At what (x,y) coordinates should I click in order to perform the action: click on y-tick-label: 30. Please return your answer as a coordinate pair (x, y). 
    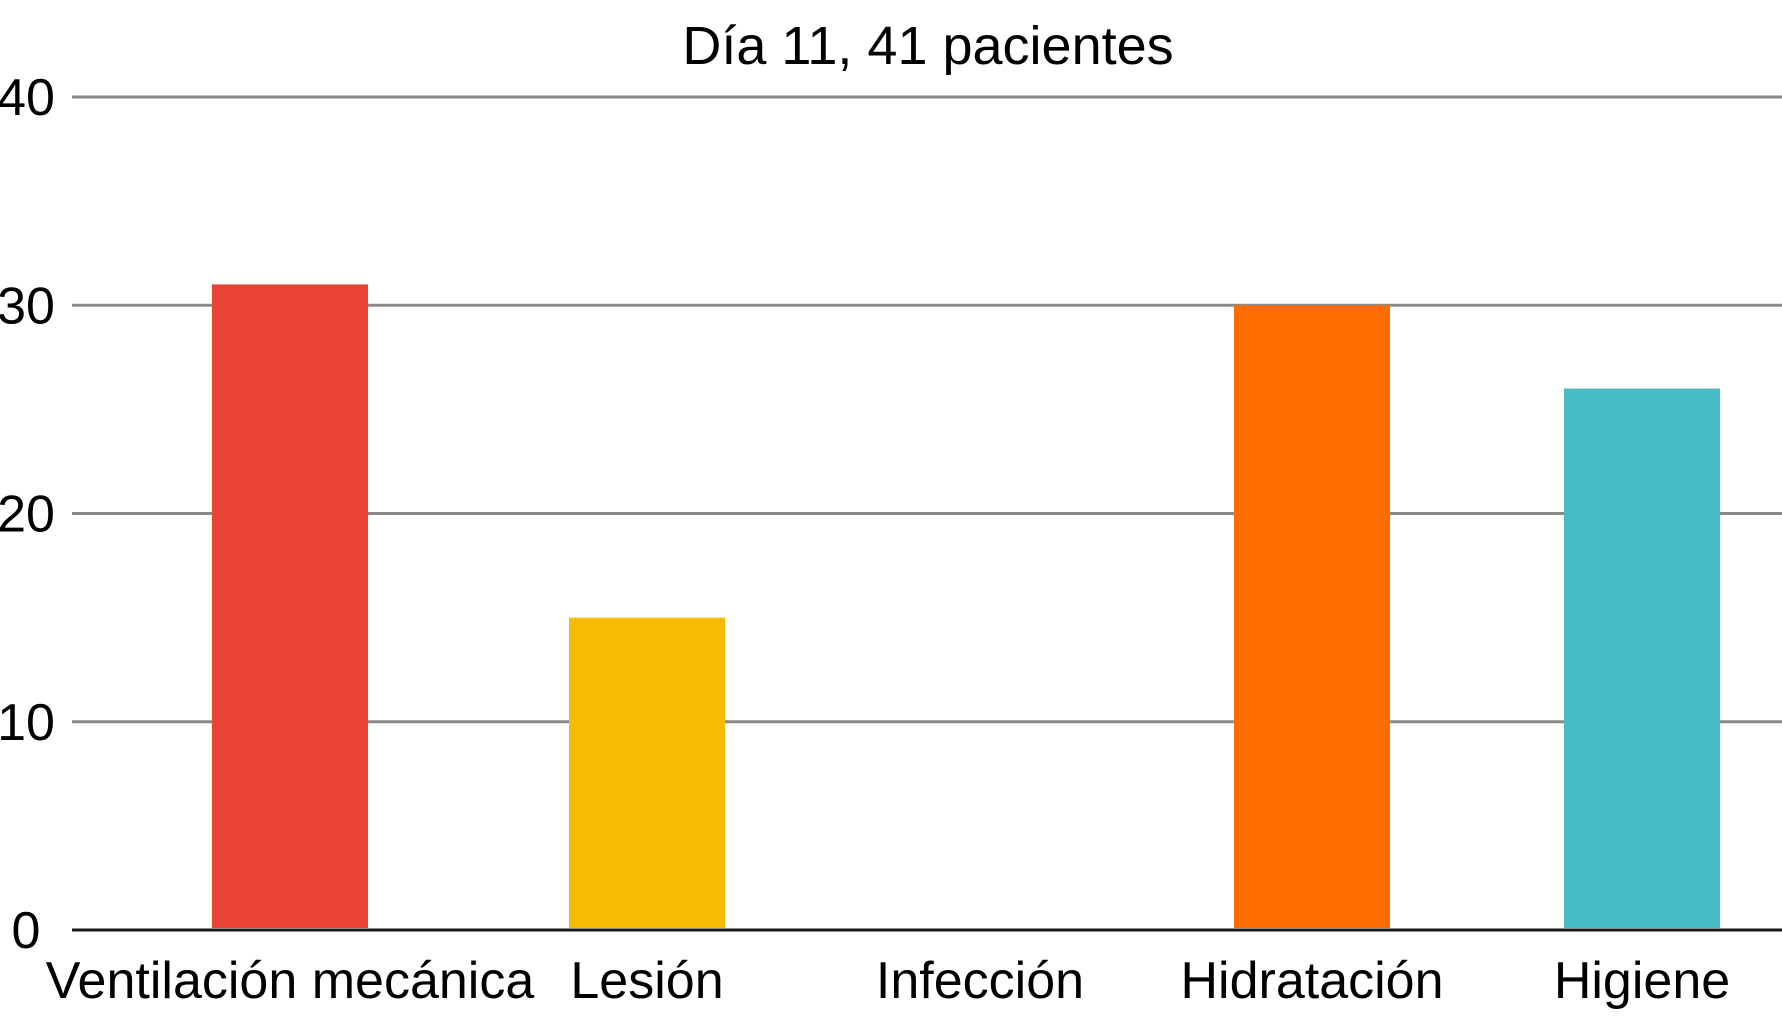
    Looking at the image, I should click on (27, 306).